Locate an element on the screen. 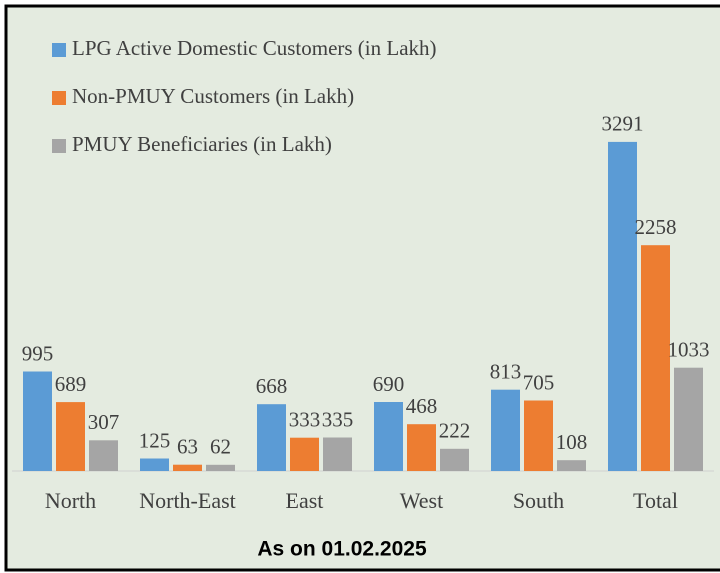 This screenshot has width=720, height=573. value-label: 125 is located at coordinates (155, 440).